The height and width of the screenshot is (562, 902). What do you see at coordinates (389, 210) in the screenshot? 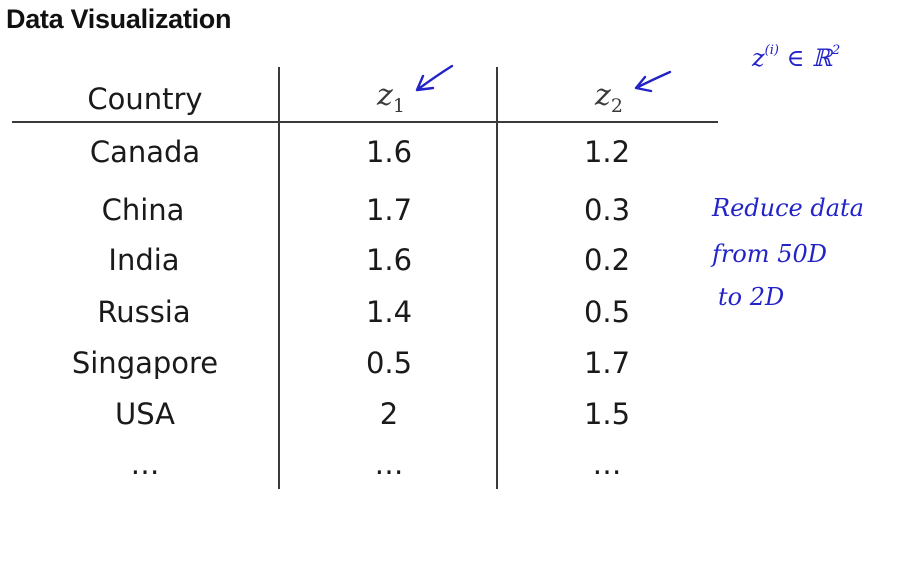
I see `table-cell-z1: 1.7` at bounding box center [389, 210].